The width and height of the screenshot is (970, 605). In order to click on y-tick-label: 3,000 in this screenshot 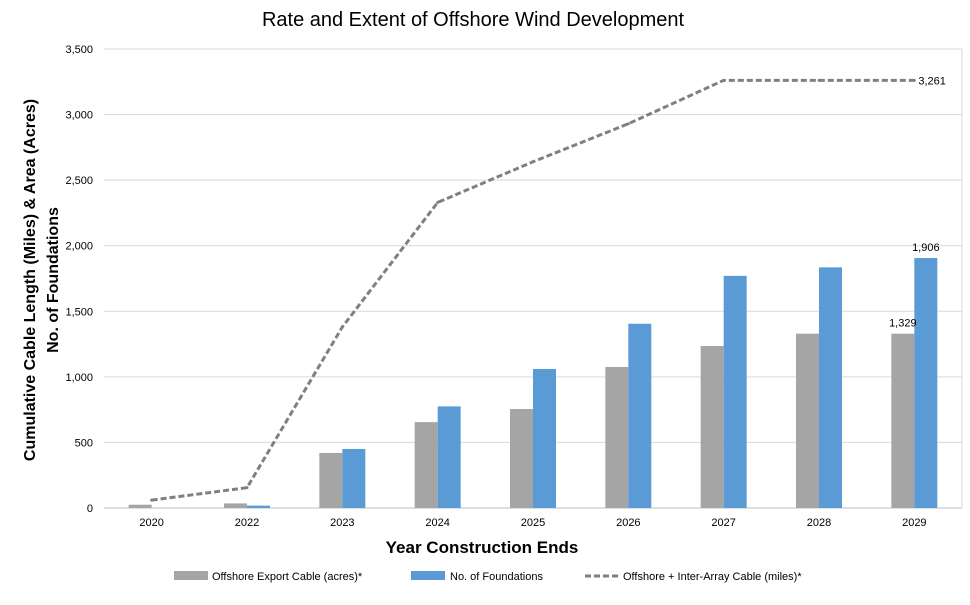, I will do `click(79, 116)`.